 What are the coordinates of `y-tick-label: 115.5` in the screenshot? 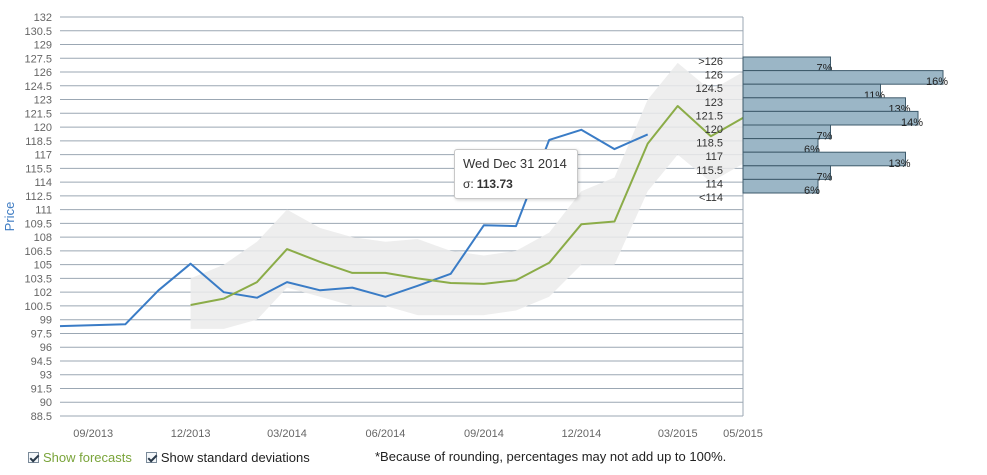 It's located at (38, 169).